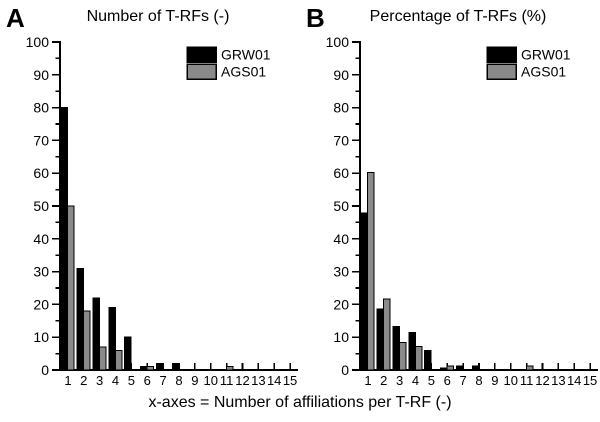 Image resolution: width=600 pixels, height=422 pixels. What do you see at coordinates (15, 18) in the screenshot?
I see `panel-letter: A` at bounding box center [15, 18].